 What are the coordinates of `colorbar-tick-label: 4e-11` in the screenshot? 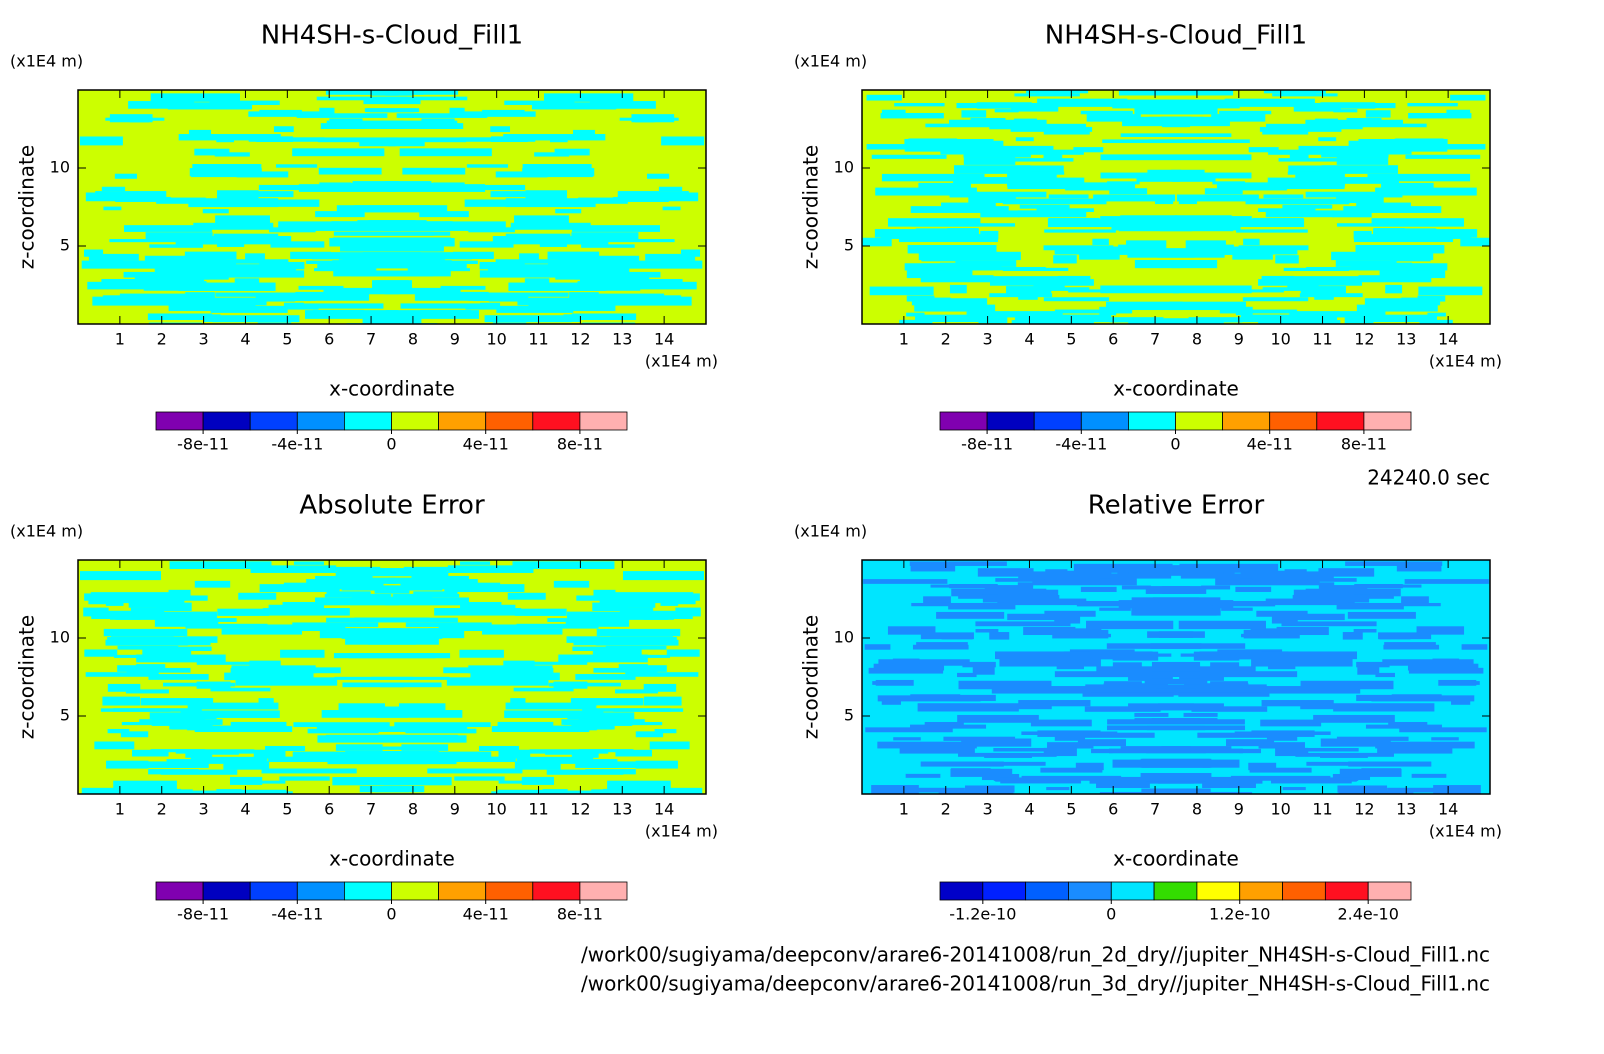 It's located at (486, 914).